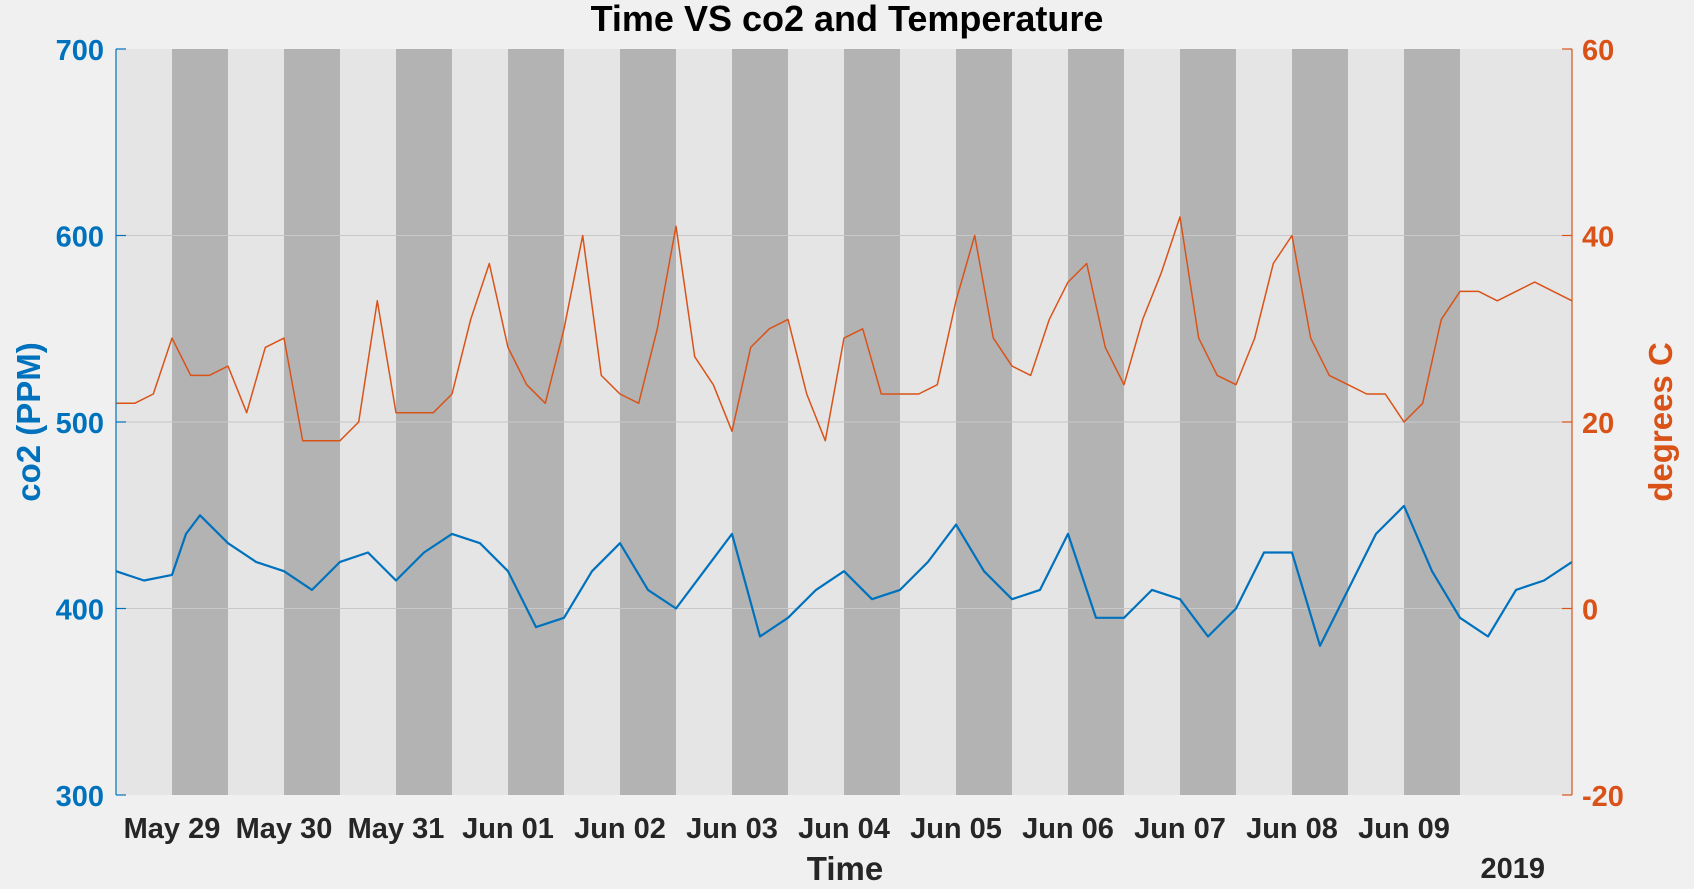  Describe the element at coordinates (732, 829) in the screenshot. I see `x-tick-label: Jun 03` at that location.